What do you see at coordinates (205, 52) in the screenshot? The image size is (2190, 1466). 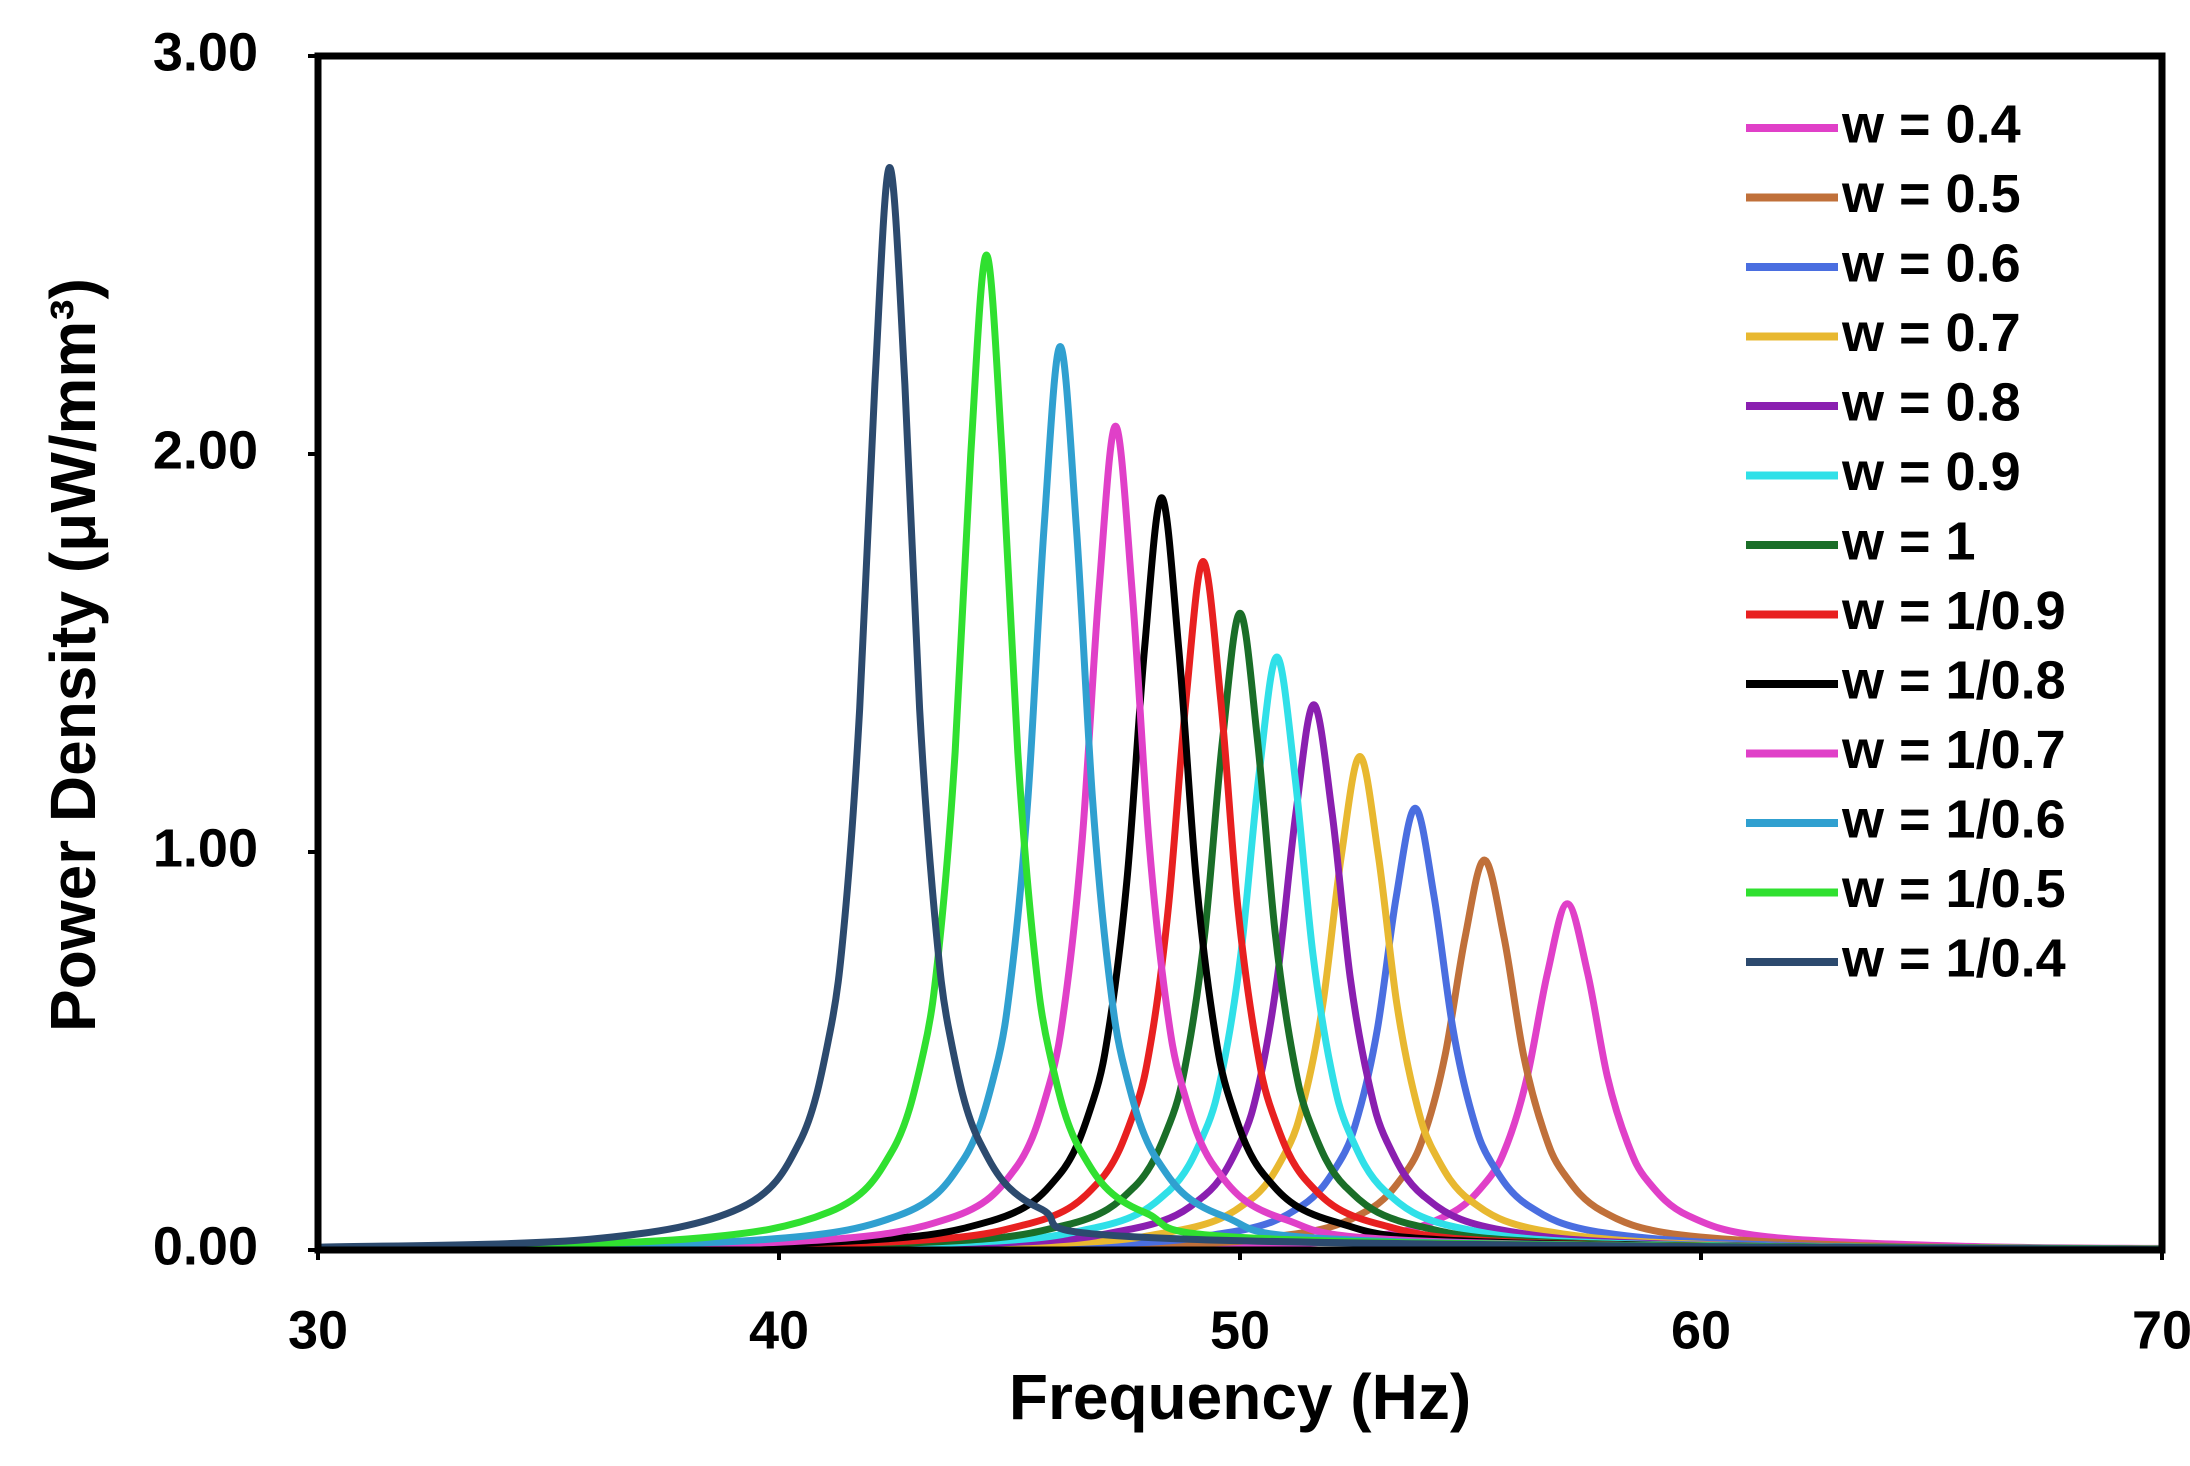 I see `y-tick-label: 3.00` at bounding box center [205, 52].